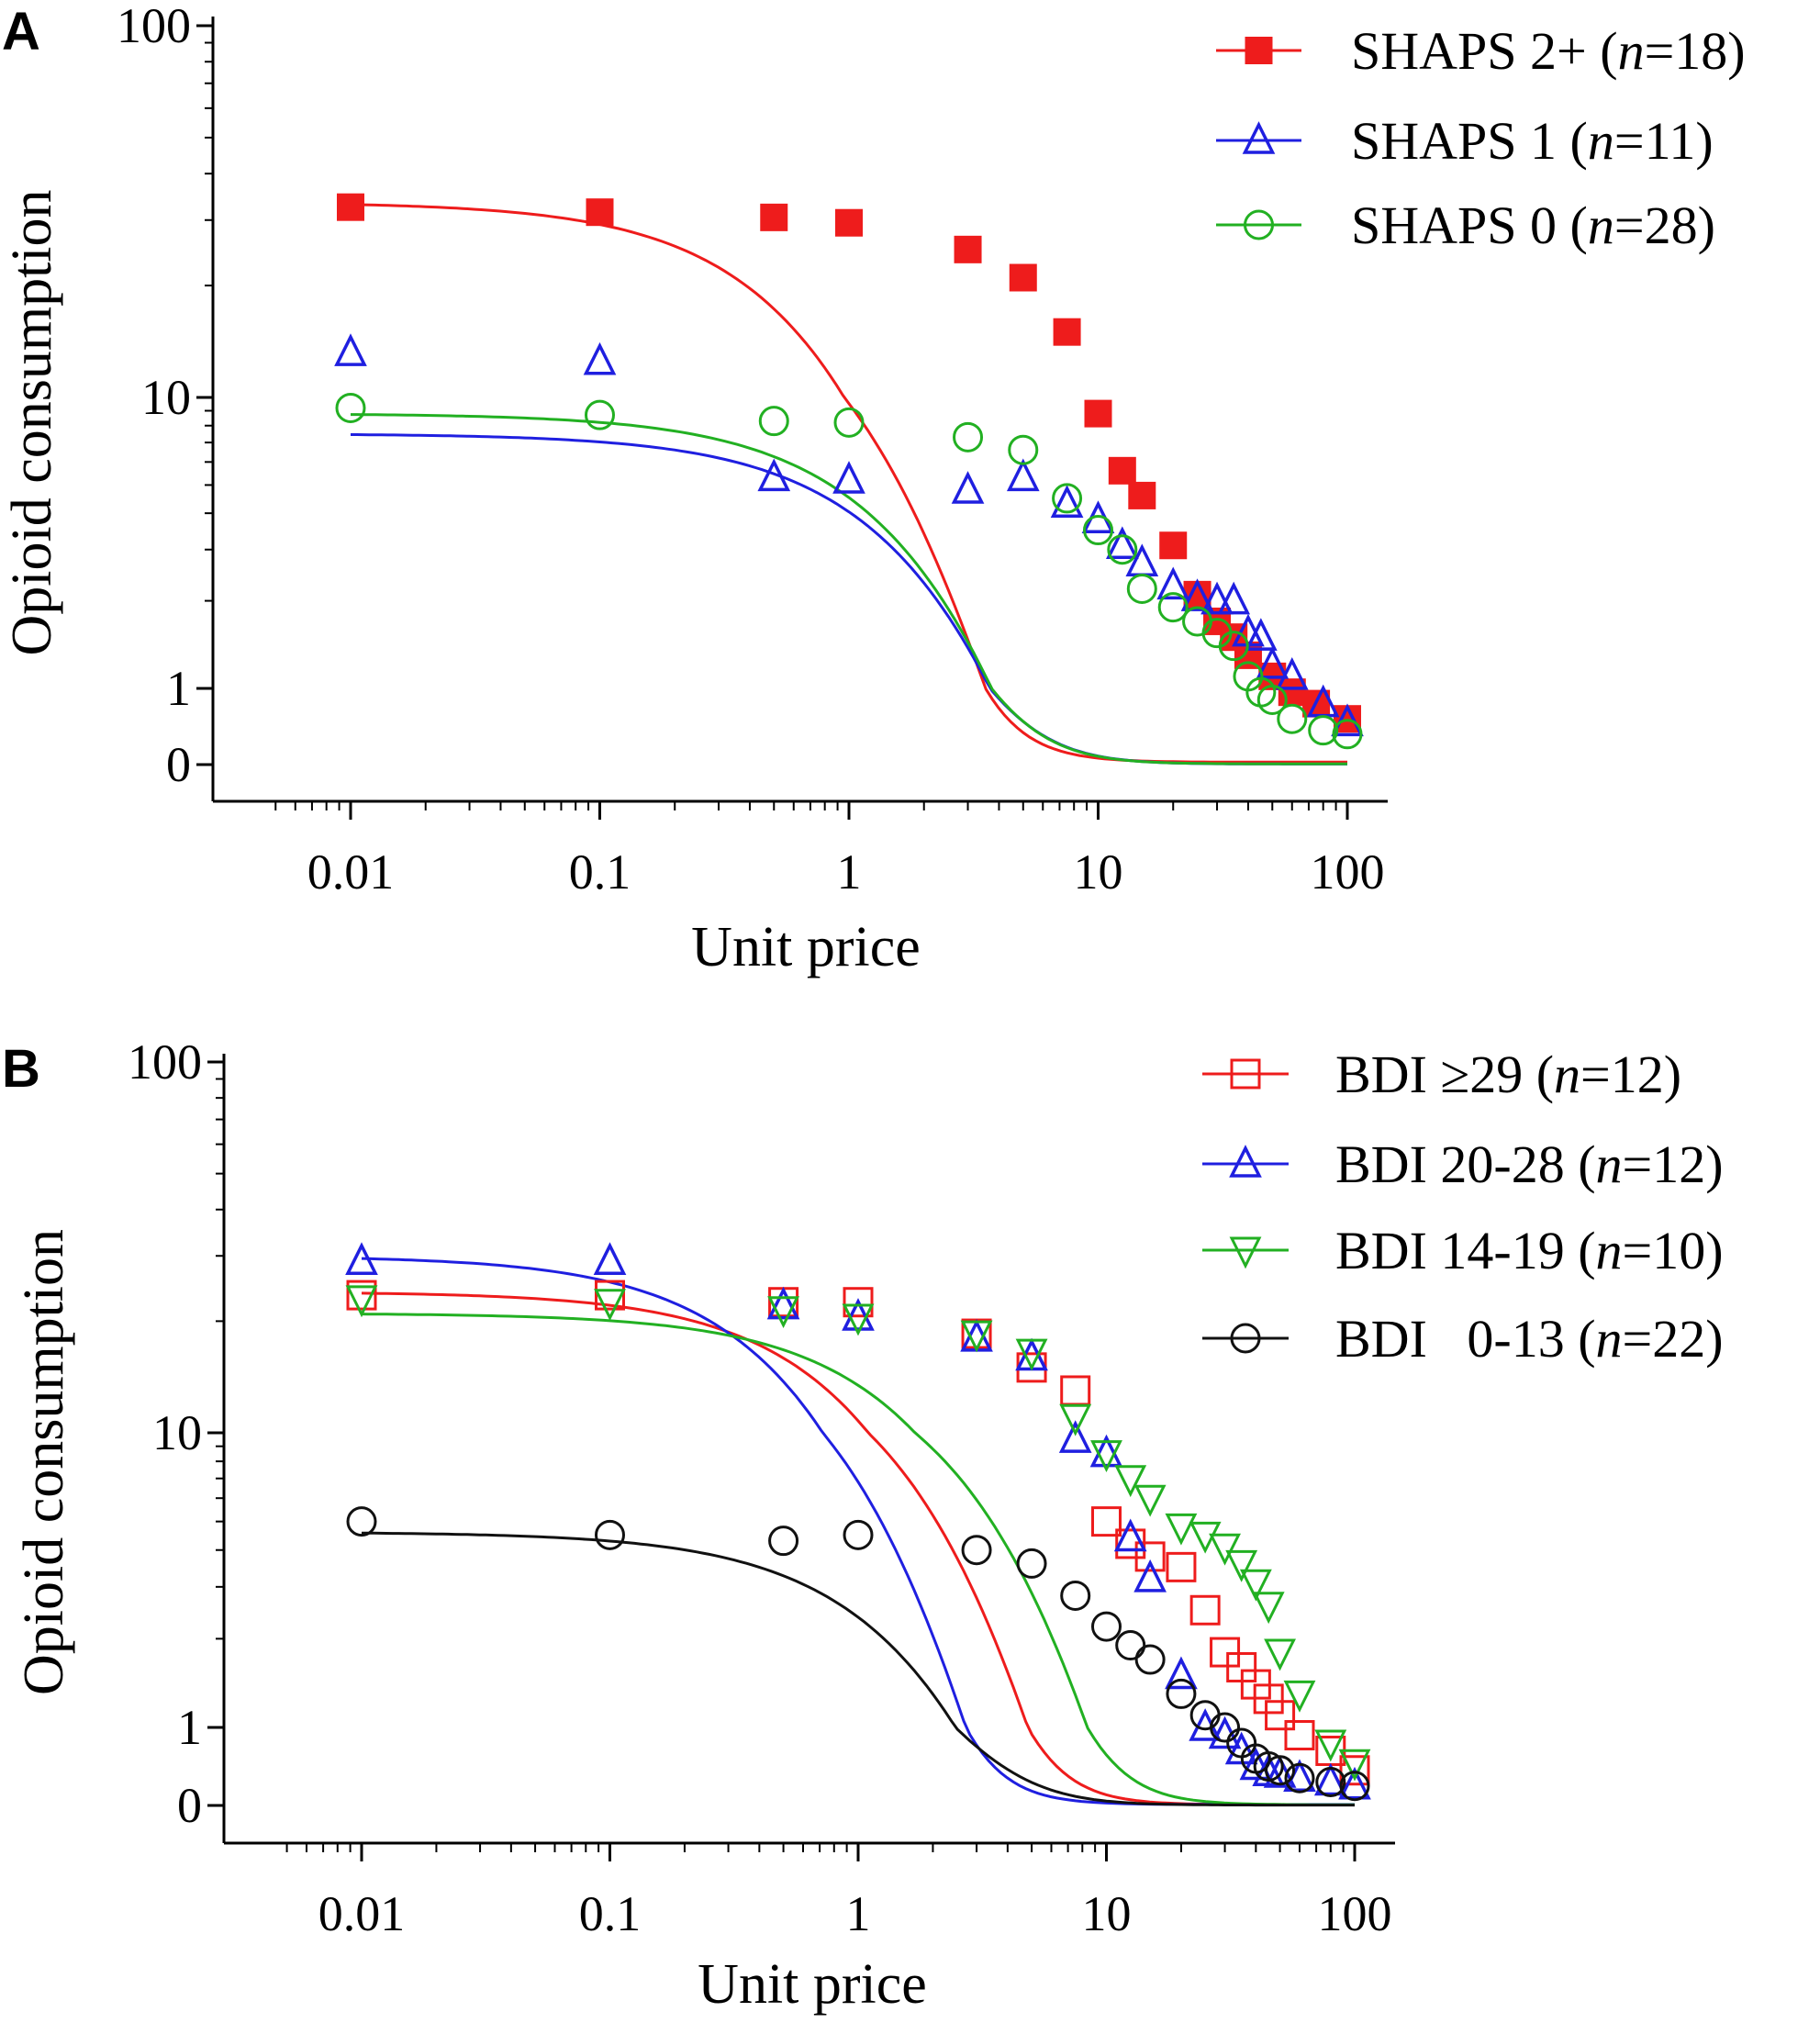 This screenshot has width=1820, height=2034. Describe the element at coordinates (1529, 1339) in the screenshot. I see `legend-label-b-3: BDI 0-13 (n=22)` at that location.